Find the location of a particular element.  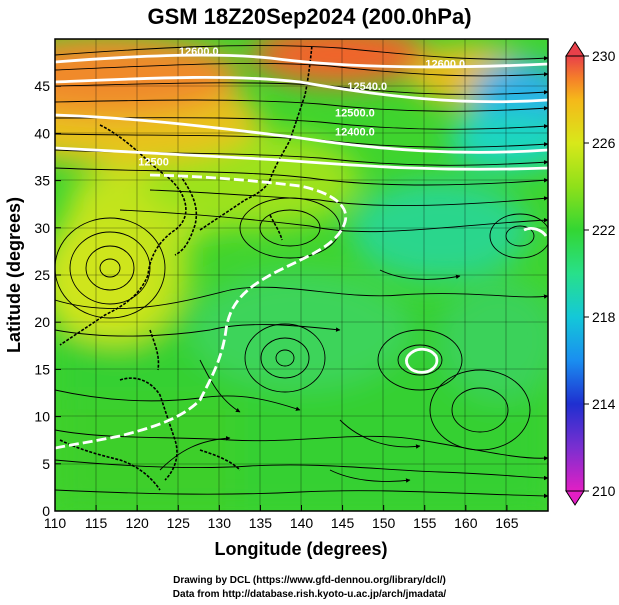

x-tick-label: 115 is located at coordinates (96, 523).